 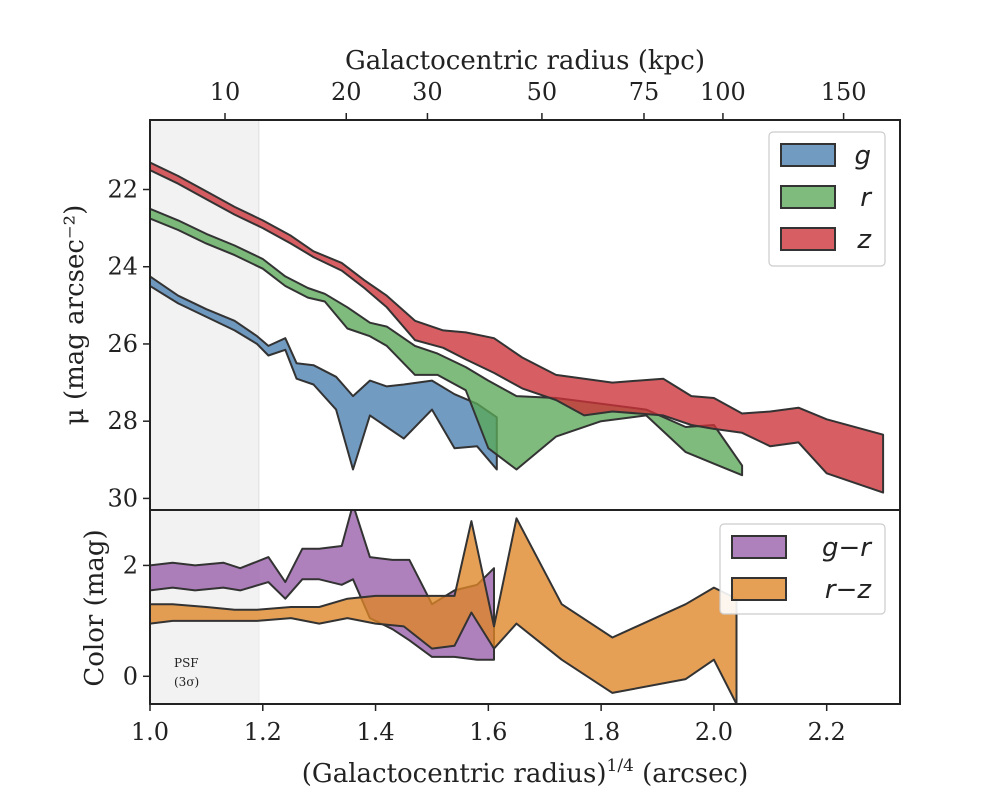 I want to click on y-tick-label-30: 30, so click(x=122, y=498).